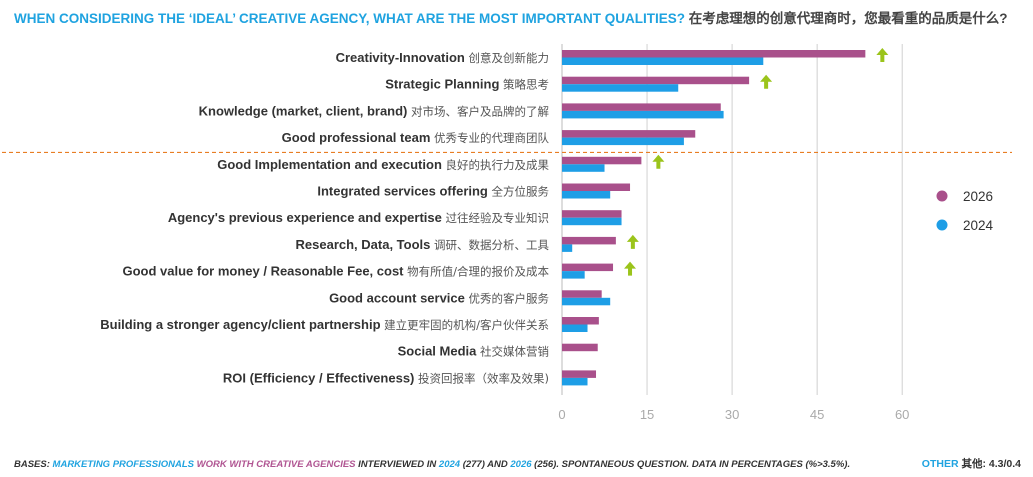  I want to click on footer-marketing-professionals: MARKETING PROFESSIONALS, so click(123, 464).